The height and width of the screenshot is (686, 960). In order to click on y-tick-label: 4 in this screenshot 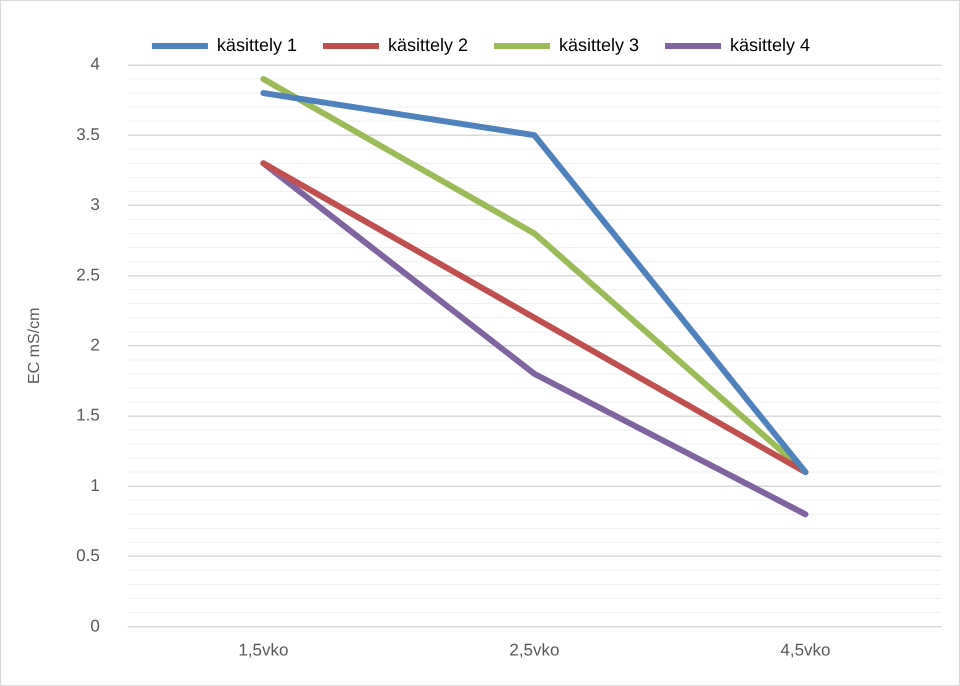, I will do `click(95, 64)`.